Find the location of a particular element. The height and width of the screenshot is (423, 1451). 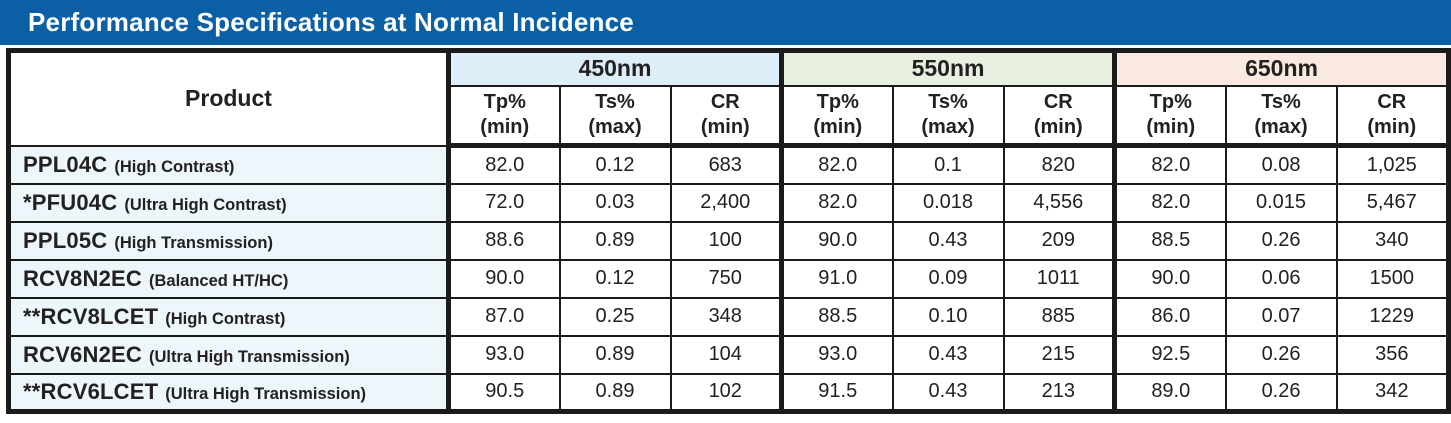

value-cell: 348 is located at coordinates (726, 316).